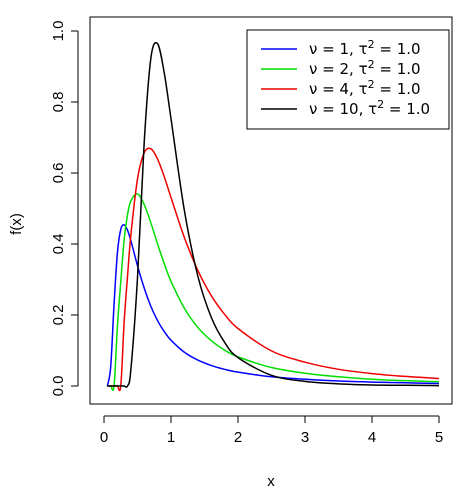  What do you see at coordinates (58, 102) in the screenshot?
I see `y-tick-label-0.8: 0.8` at bounding box center [58, 102].